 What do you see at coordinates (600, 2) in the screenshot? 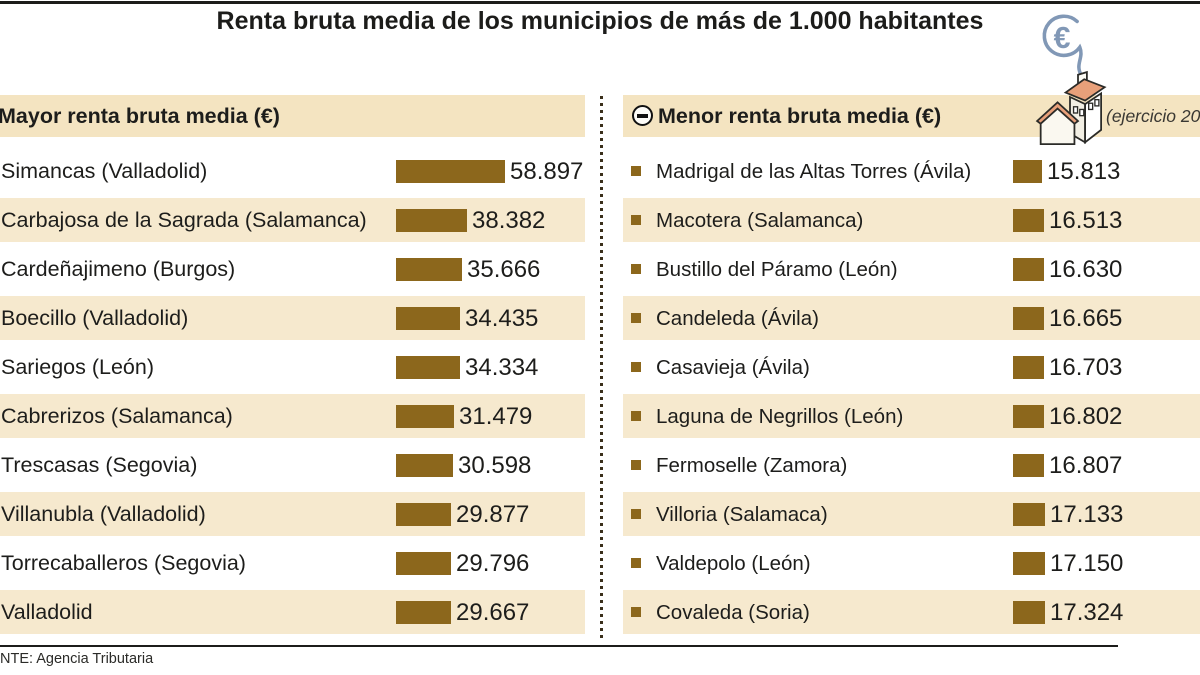
I see `top-rule` at bounding box center [600, 2].